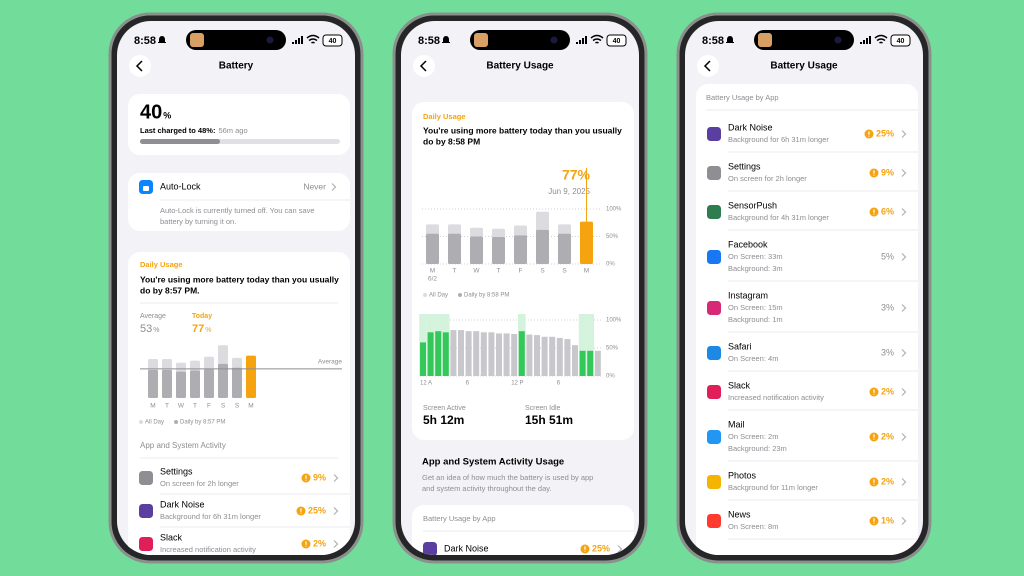 The height and width of the screenshot is (576, 1024). What do you see at coordinates (739, 385) in the screenshot?
I see `app-name: Slack` at bounding box center [739, 385].